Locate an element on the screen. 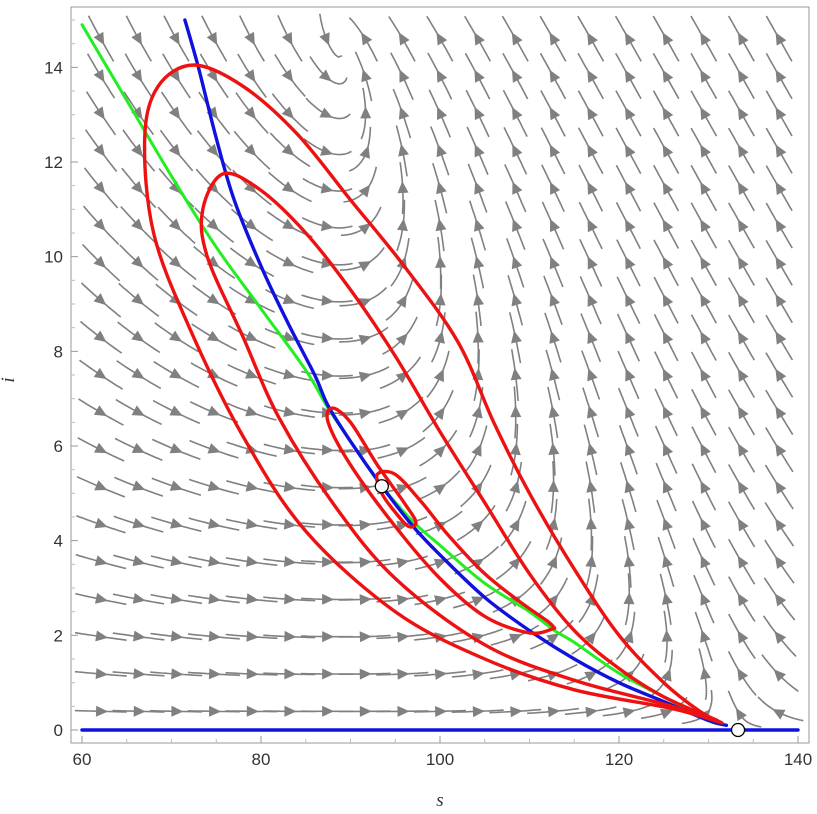 This screenshot has width=817, height=814. x-tick-label: 140 is located at coordinates (798, 759).